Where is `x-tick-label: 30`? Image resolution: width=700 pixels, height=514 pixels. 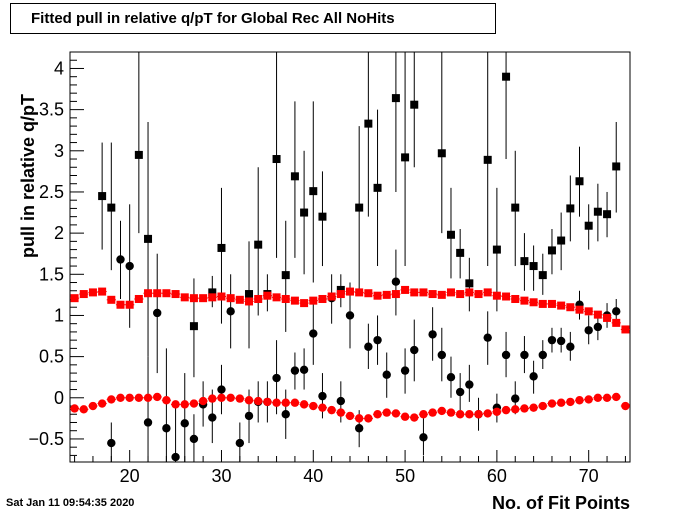 x-tick-label: 30 is located at coordinates (221, 476).